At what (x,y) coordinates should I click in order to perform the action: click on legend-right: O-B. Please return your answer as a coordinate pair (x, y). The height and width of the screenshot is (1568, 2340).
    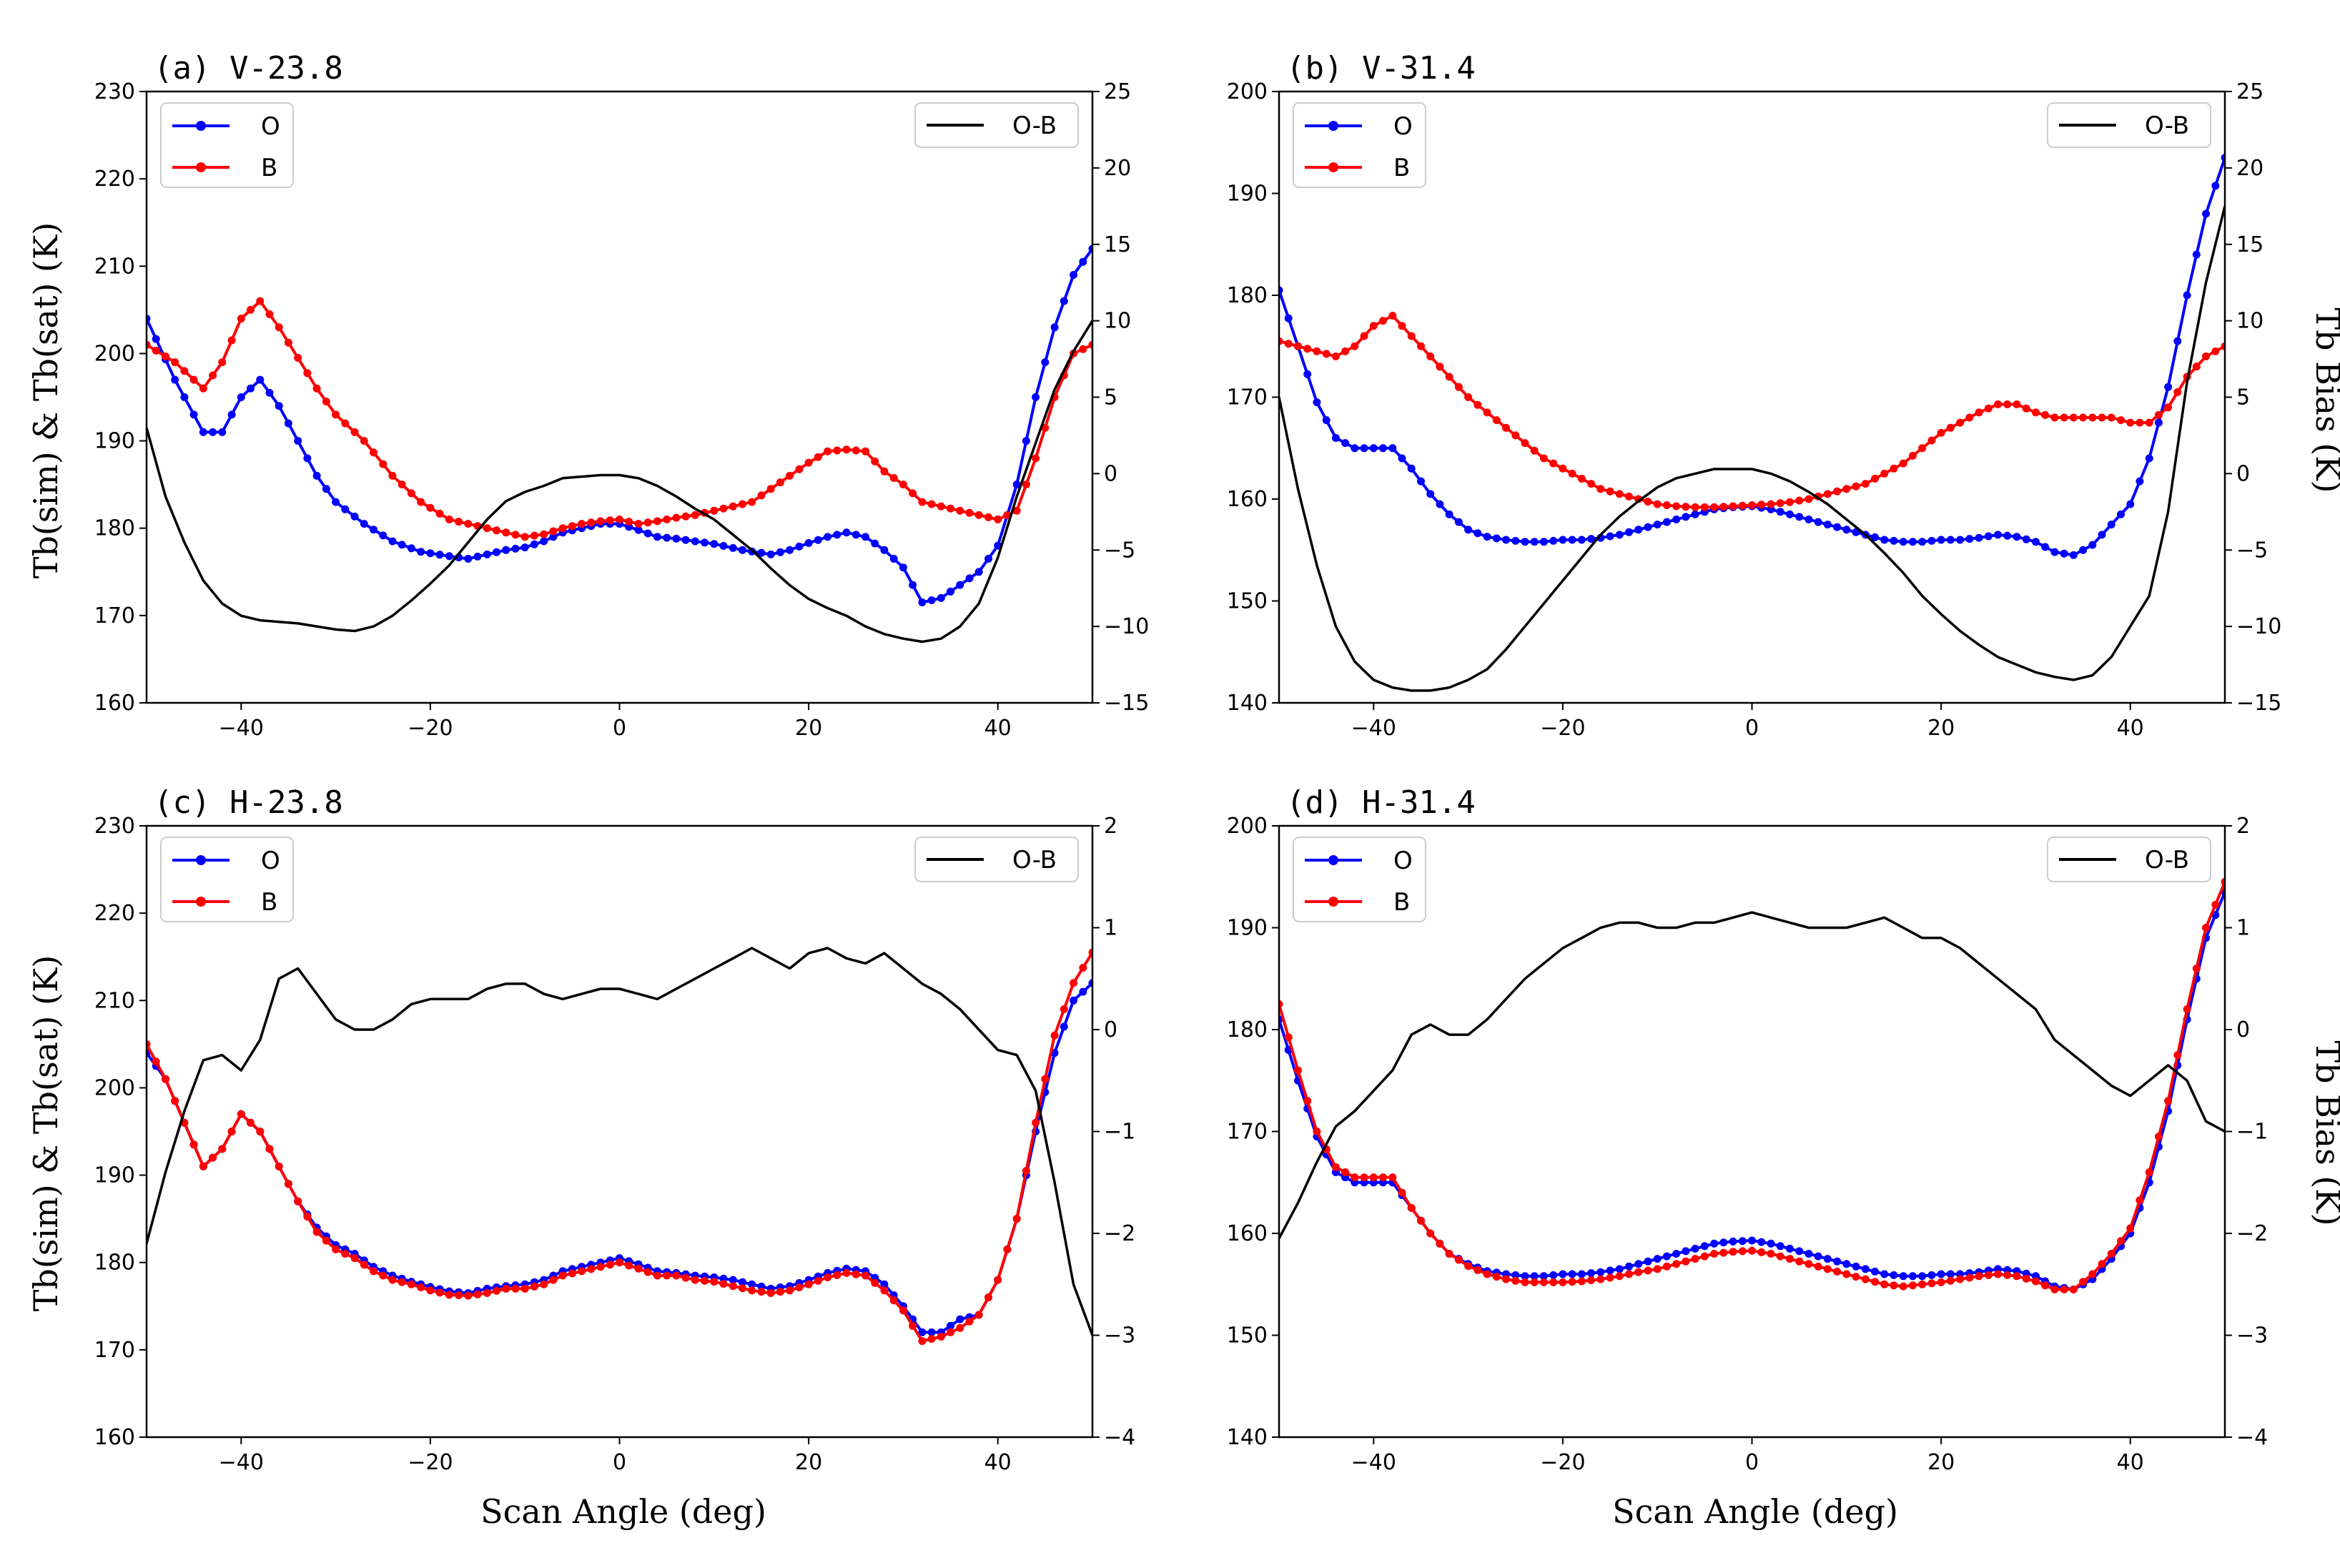
    Looking at the image, I should click on (2129, 125).